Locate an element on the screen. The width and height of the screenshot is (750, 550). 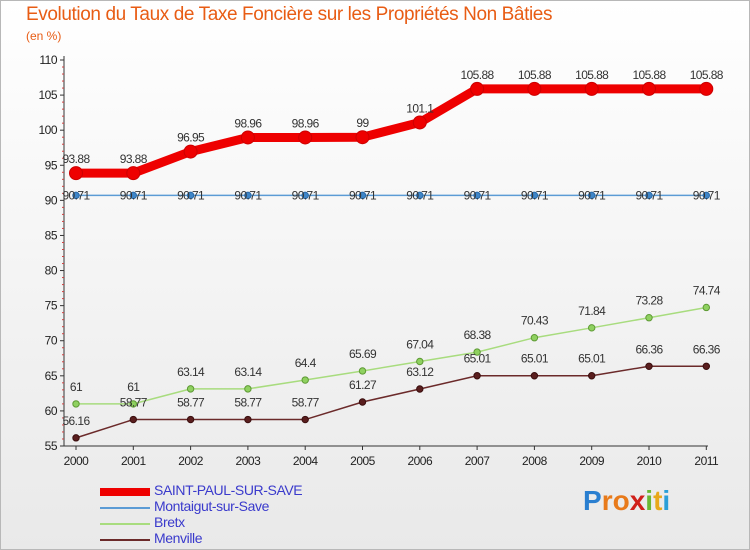
y-tick-label: 100 is located at coordinates (47, 130).